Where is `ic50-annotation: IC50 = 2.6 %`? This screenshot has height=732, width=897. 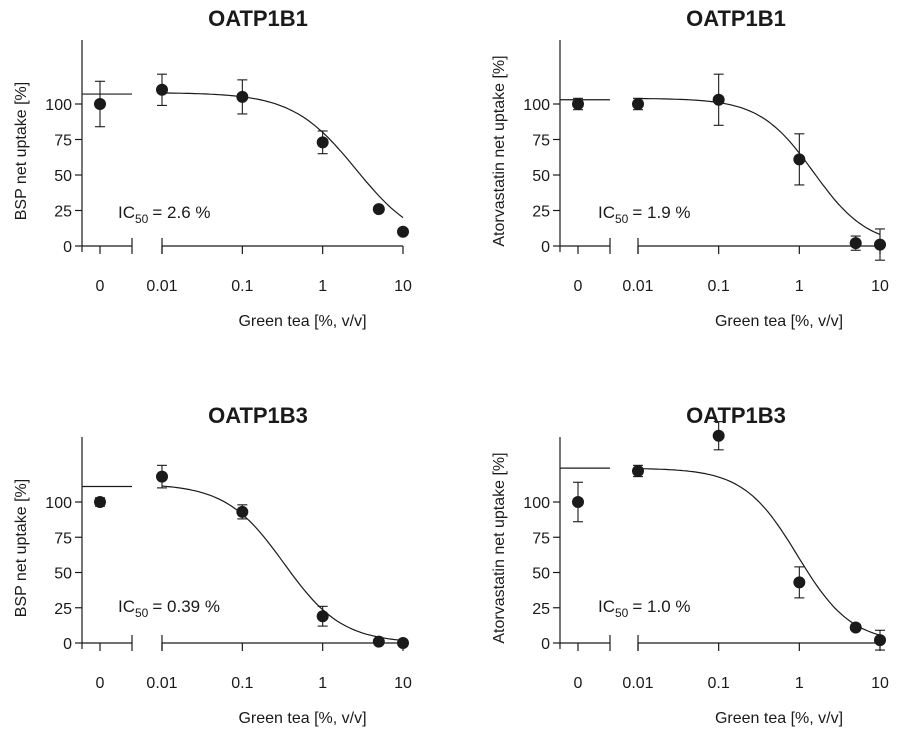 ic50-annotation: IC50 = 2.6 % is located at coordinates (164, 214).